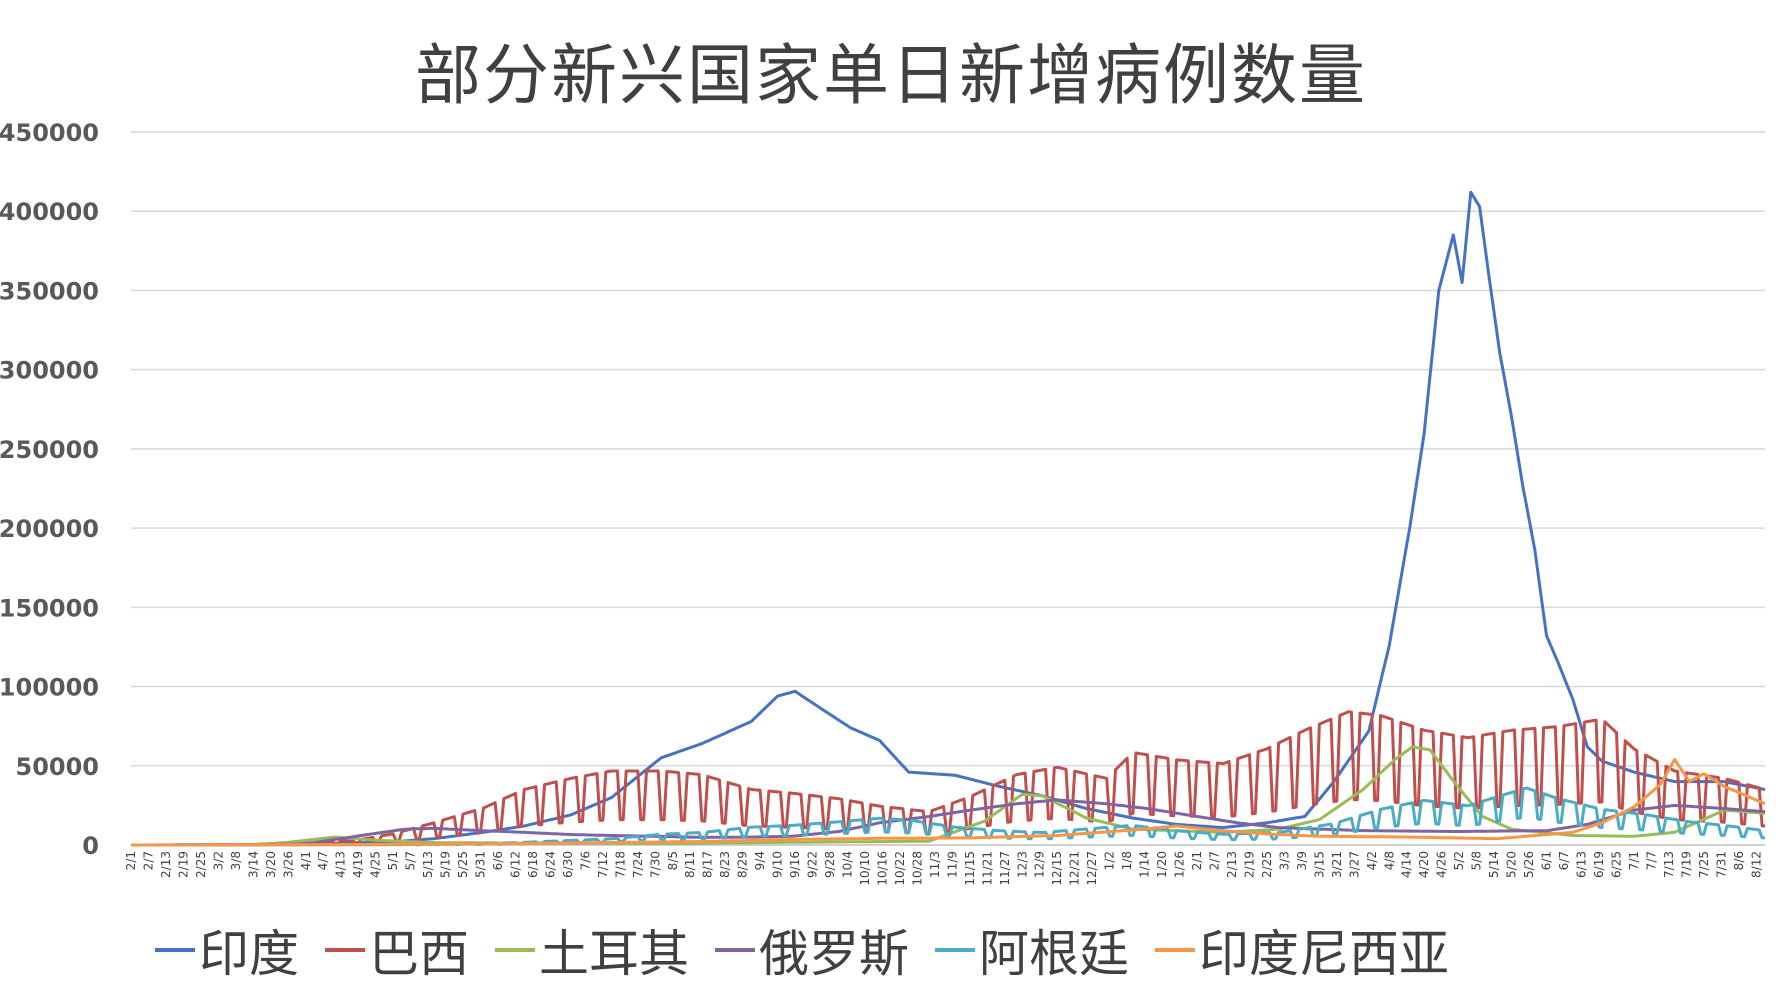  Describe the element at coordinates (1005, 868) in the screenshot. I see `x-tick-label: 11/27` at that location.